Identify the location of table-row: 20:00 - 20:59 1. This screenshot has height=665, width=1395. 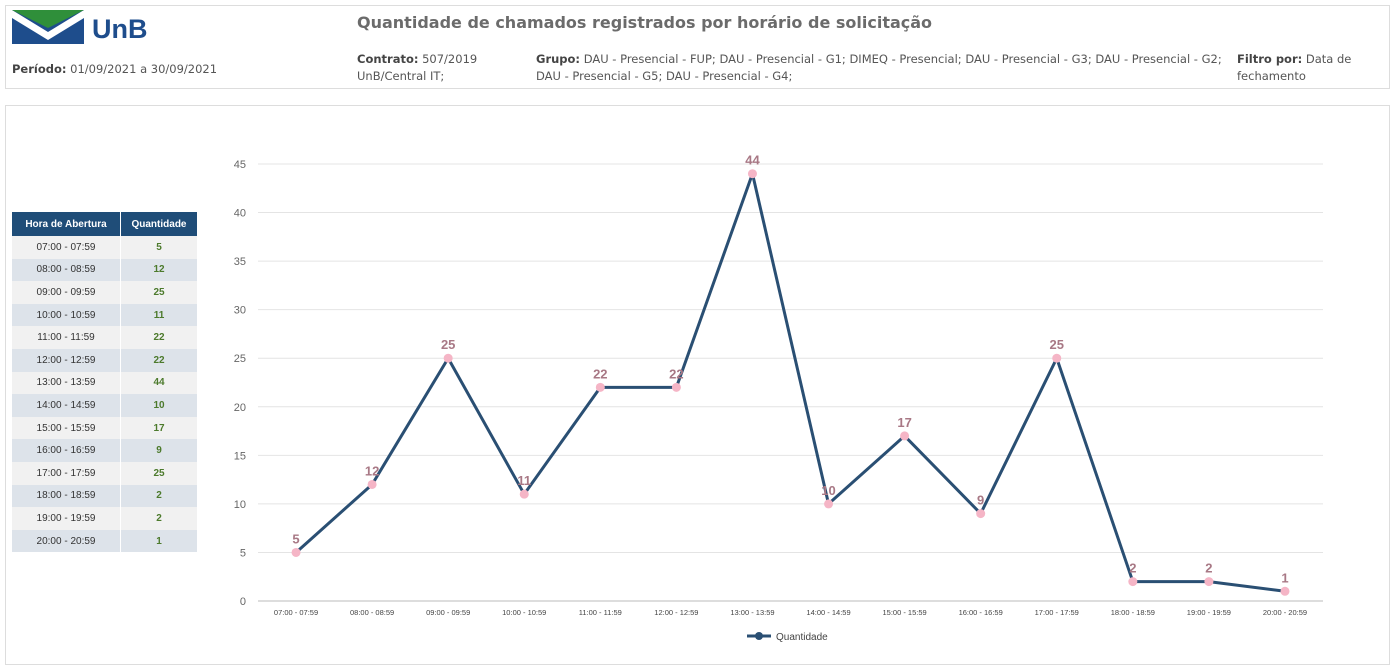
(104, 541).